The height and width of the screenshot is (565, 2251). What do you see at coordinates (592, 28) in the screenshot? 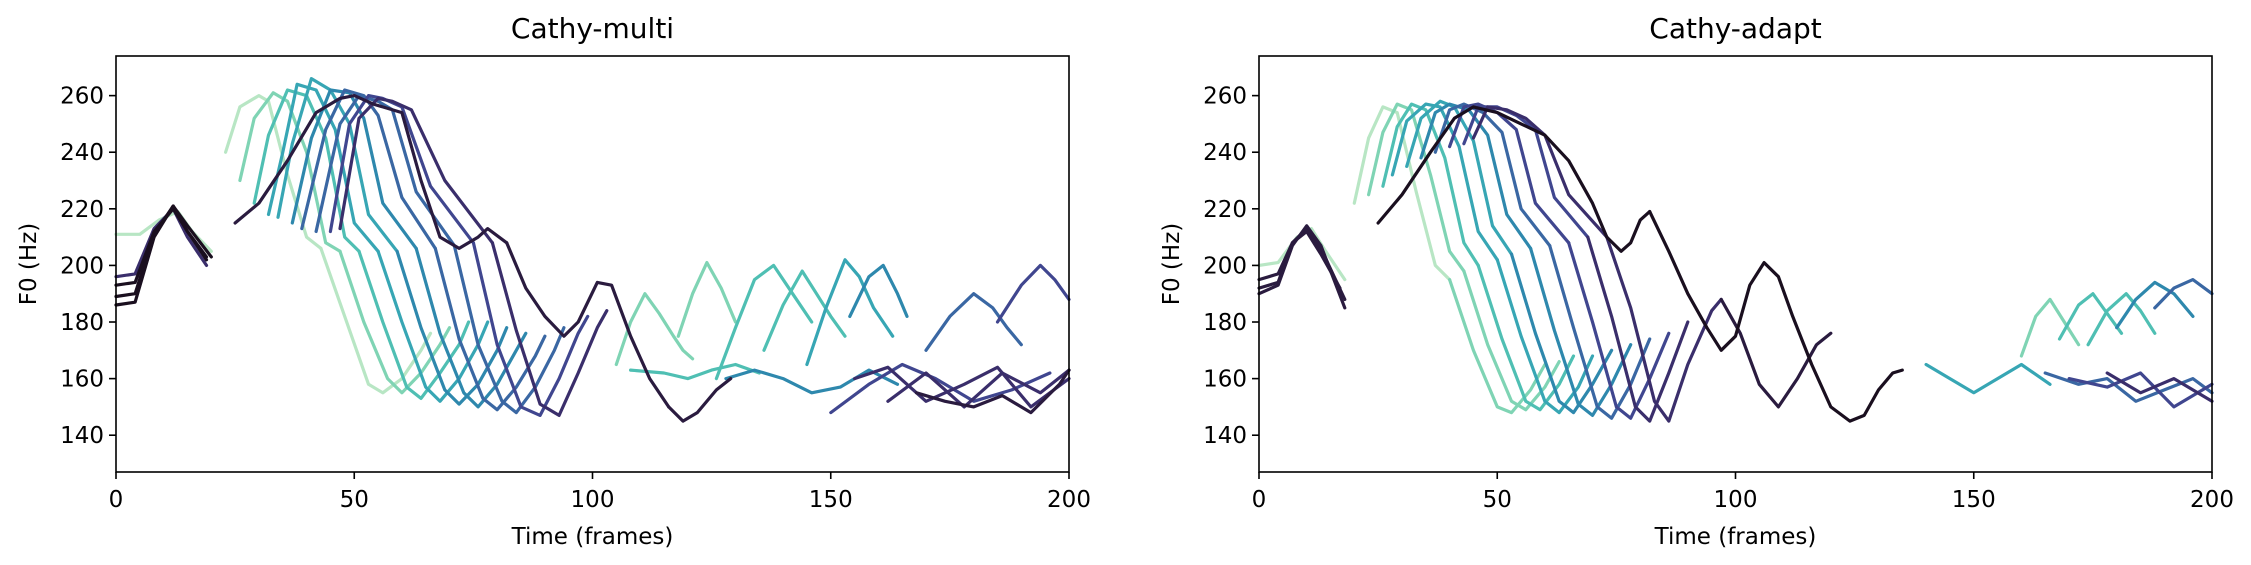
I see `chart-title: Cathy-multi` at bounding box center [592, 28].